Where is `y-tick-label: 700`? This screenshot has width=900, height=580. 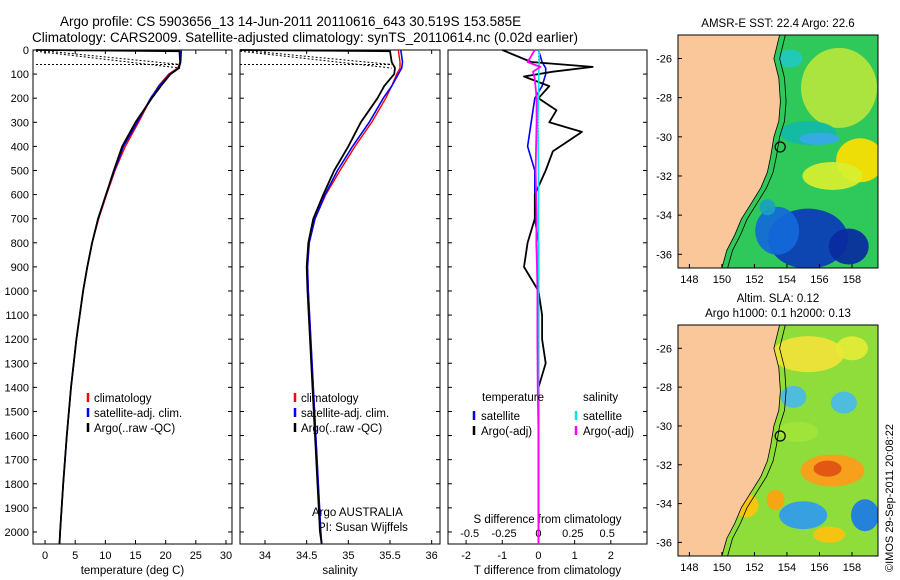 y-tick-label: 700 is located at coordinates (20, 220).